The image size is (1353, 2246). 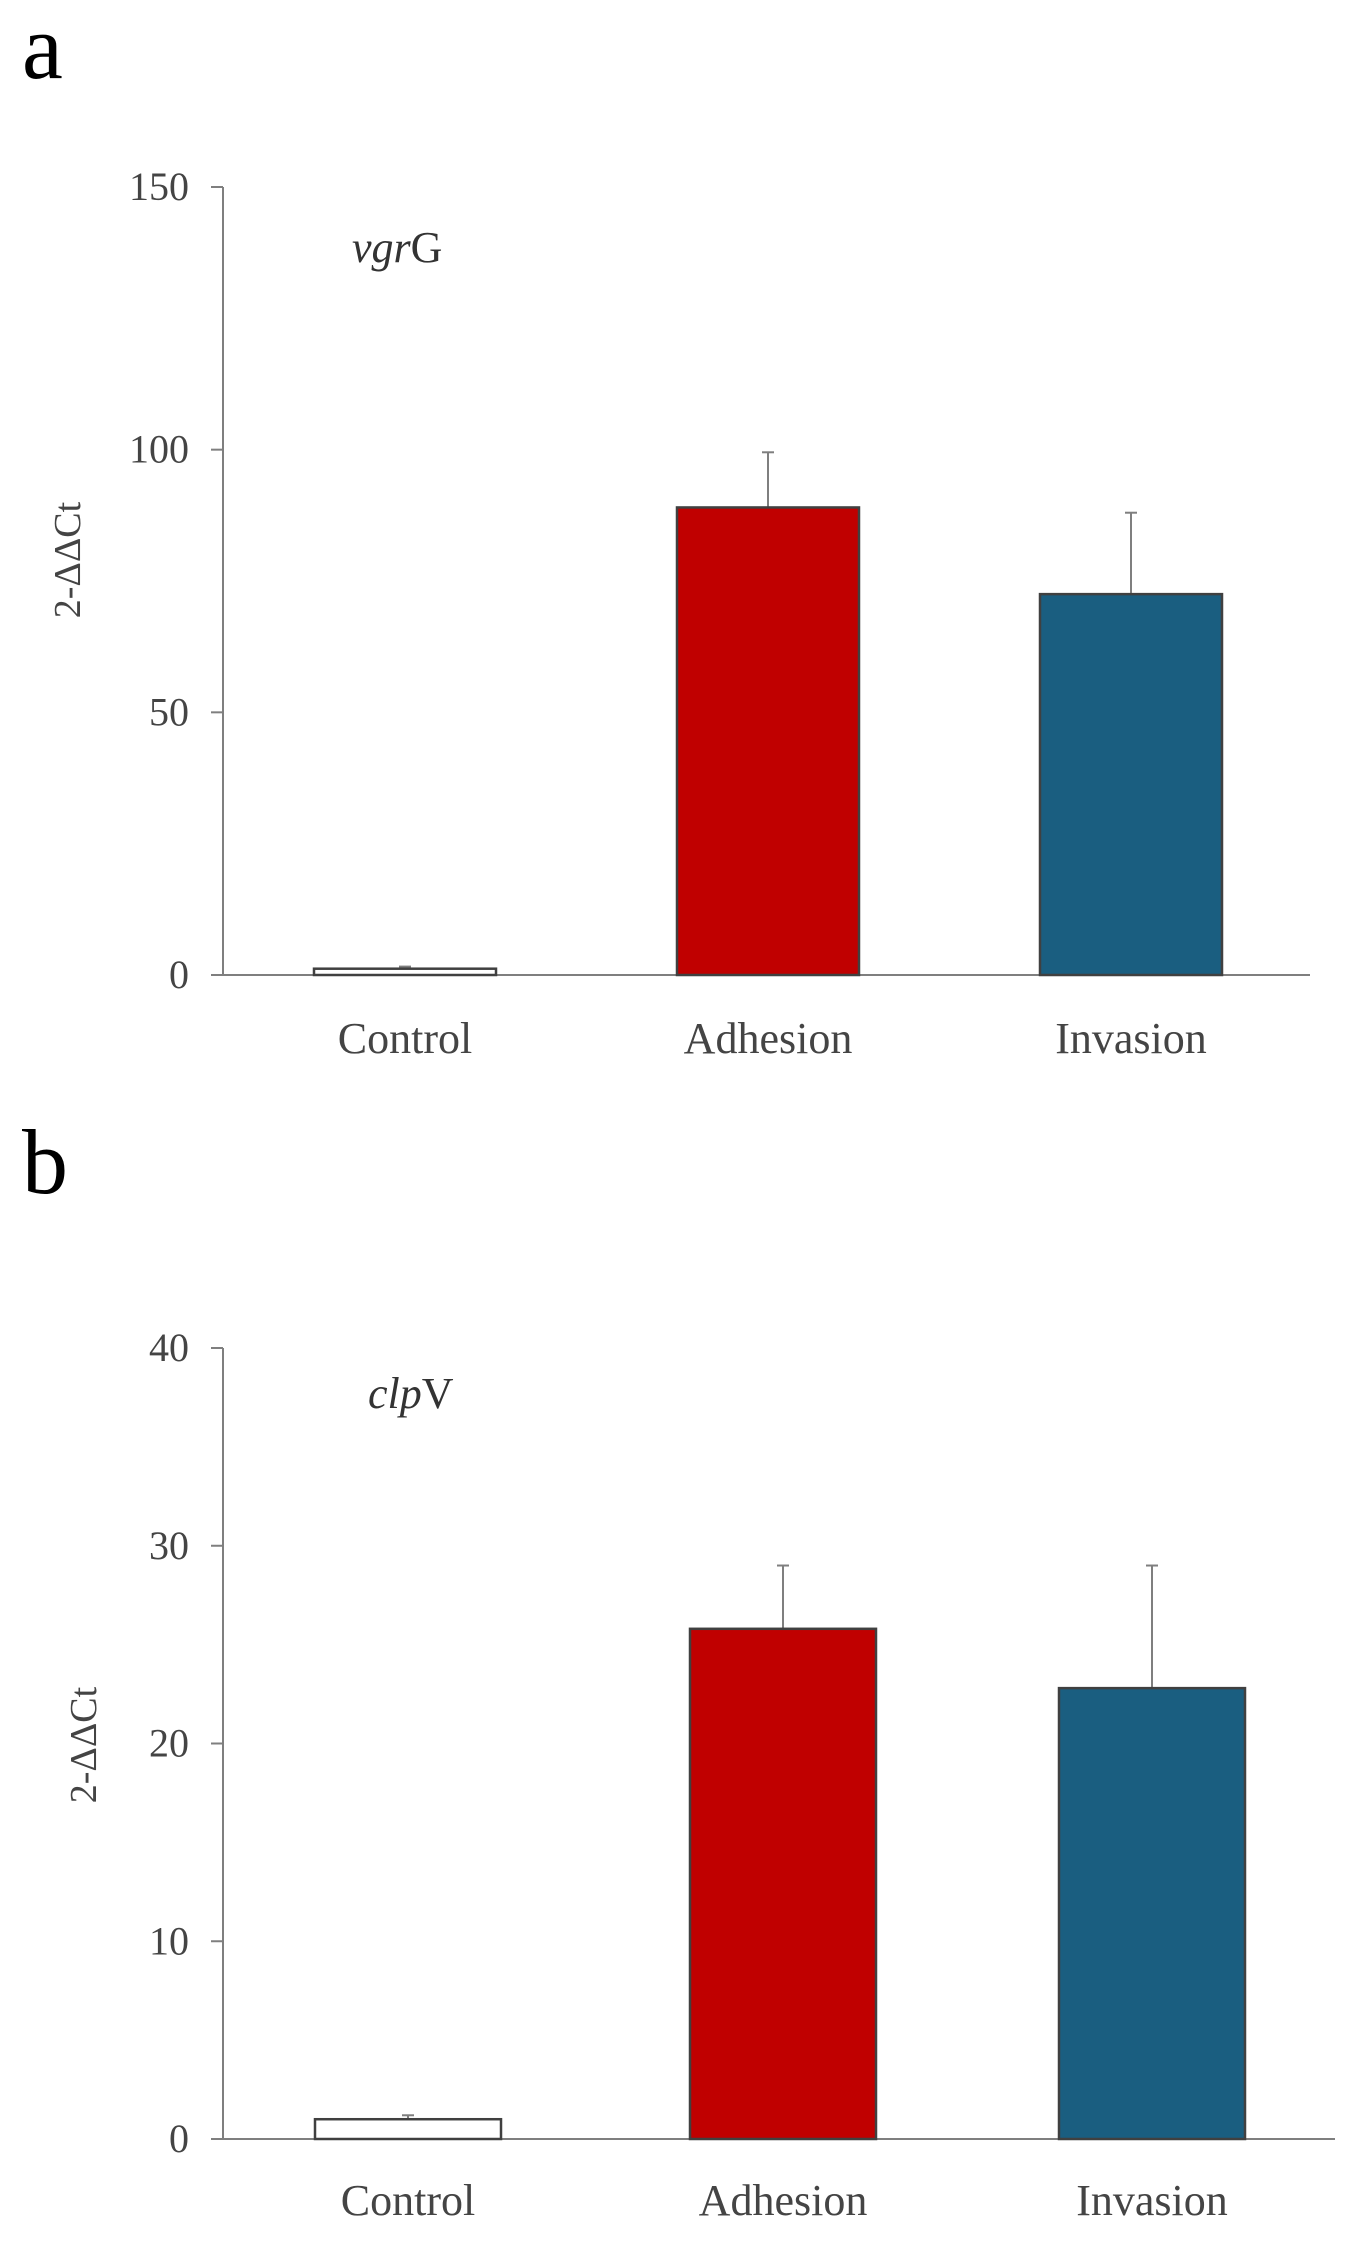 What do you see at coordinates (382, 247) in the screenshot?
I see `gene-prefix: vgr` at bounding box center [382, 247].